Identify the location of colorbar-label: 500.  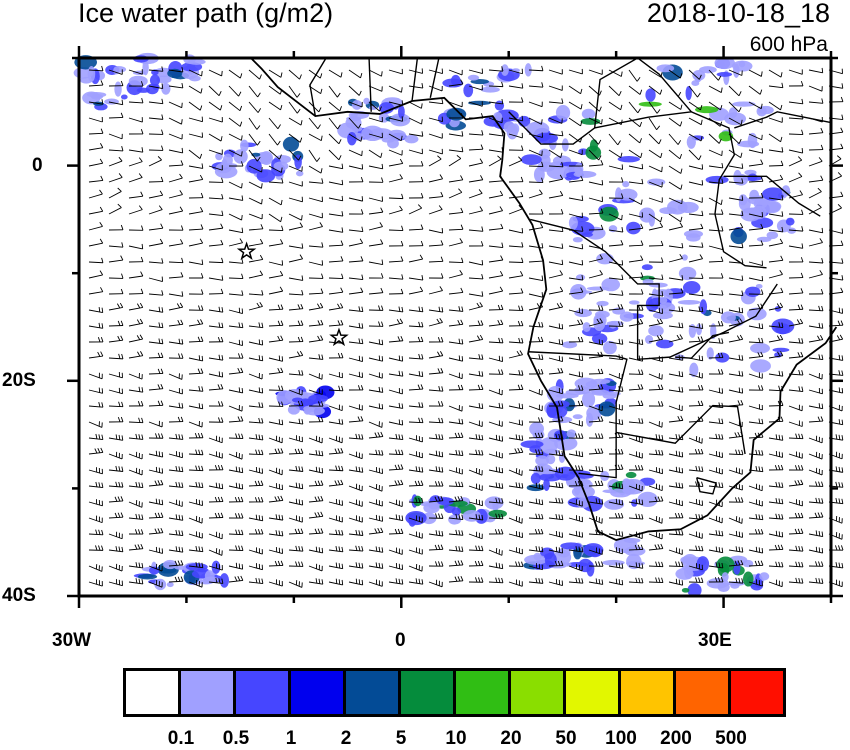
(731, 738).